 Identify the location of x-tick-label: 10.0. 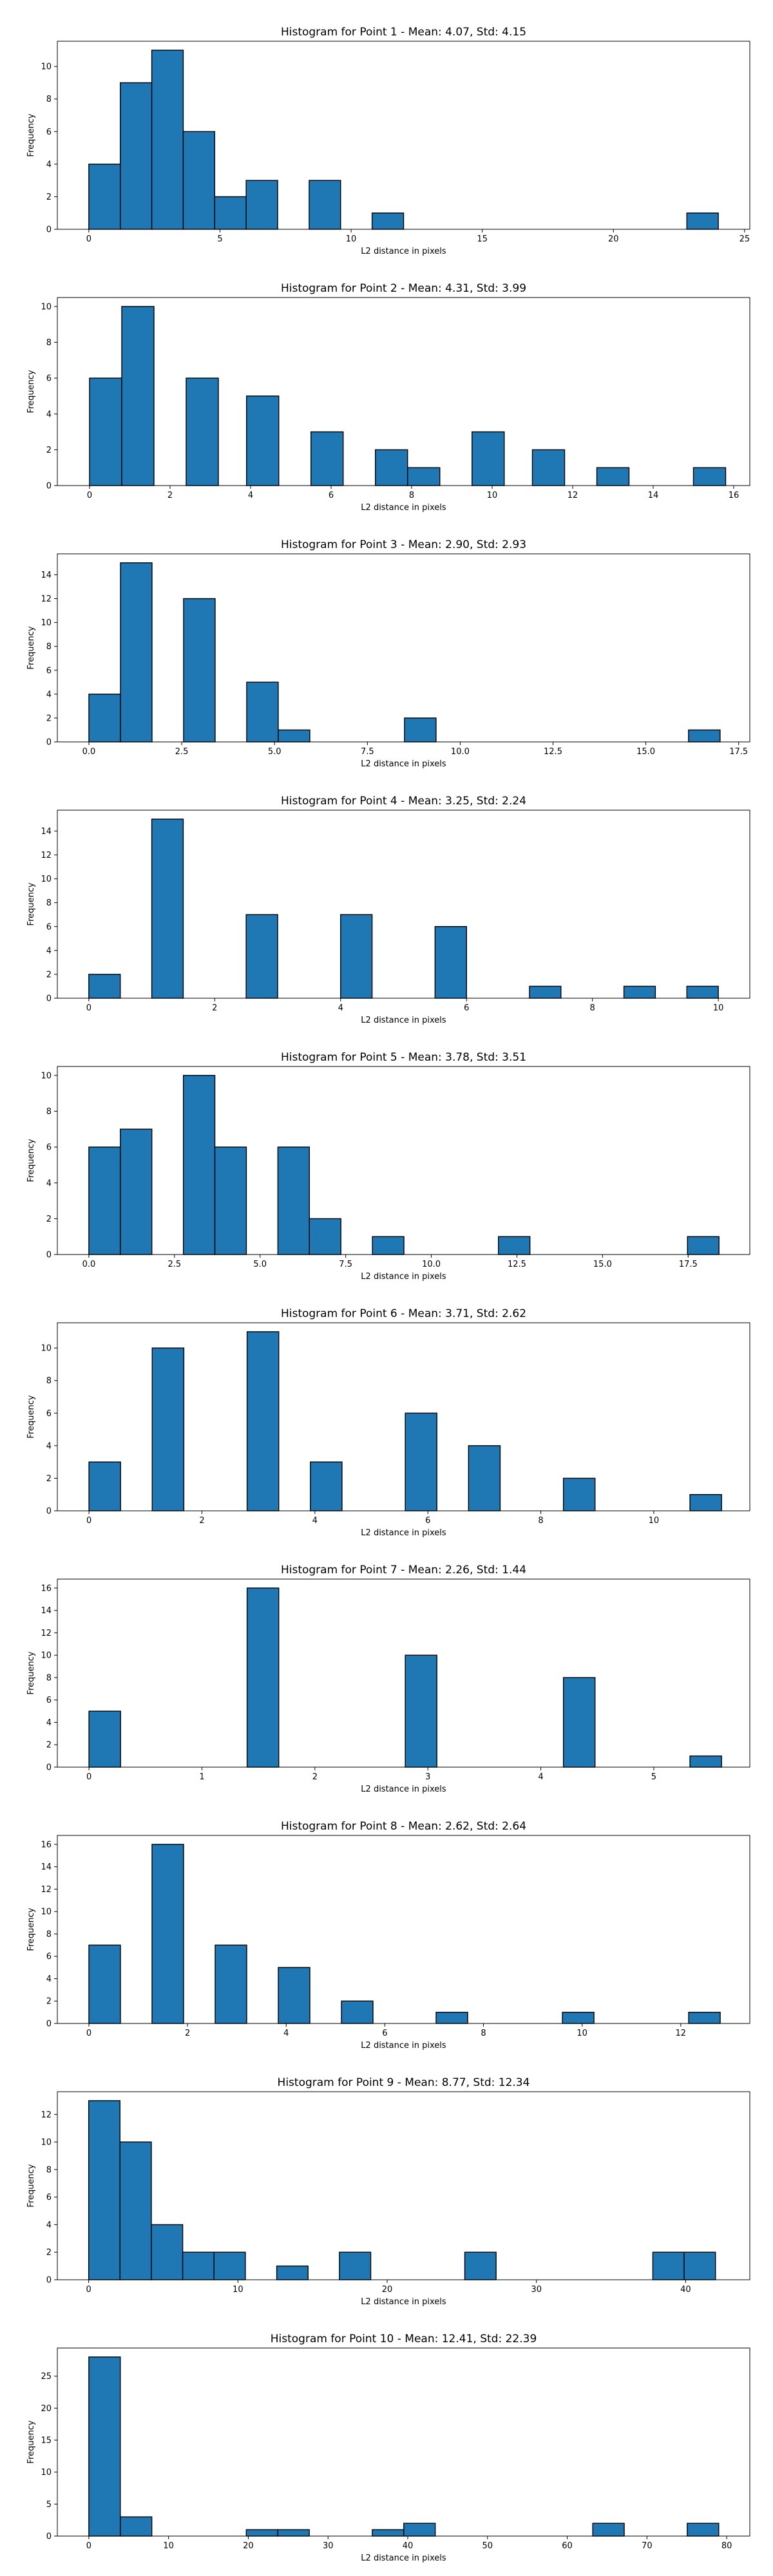
(460, 752).